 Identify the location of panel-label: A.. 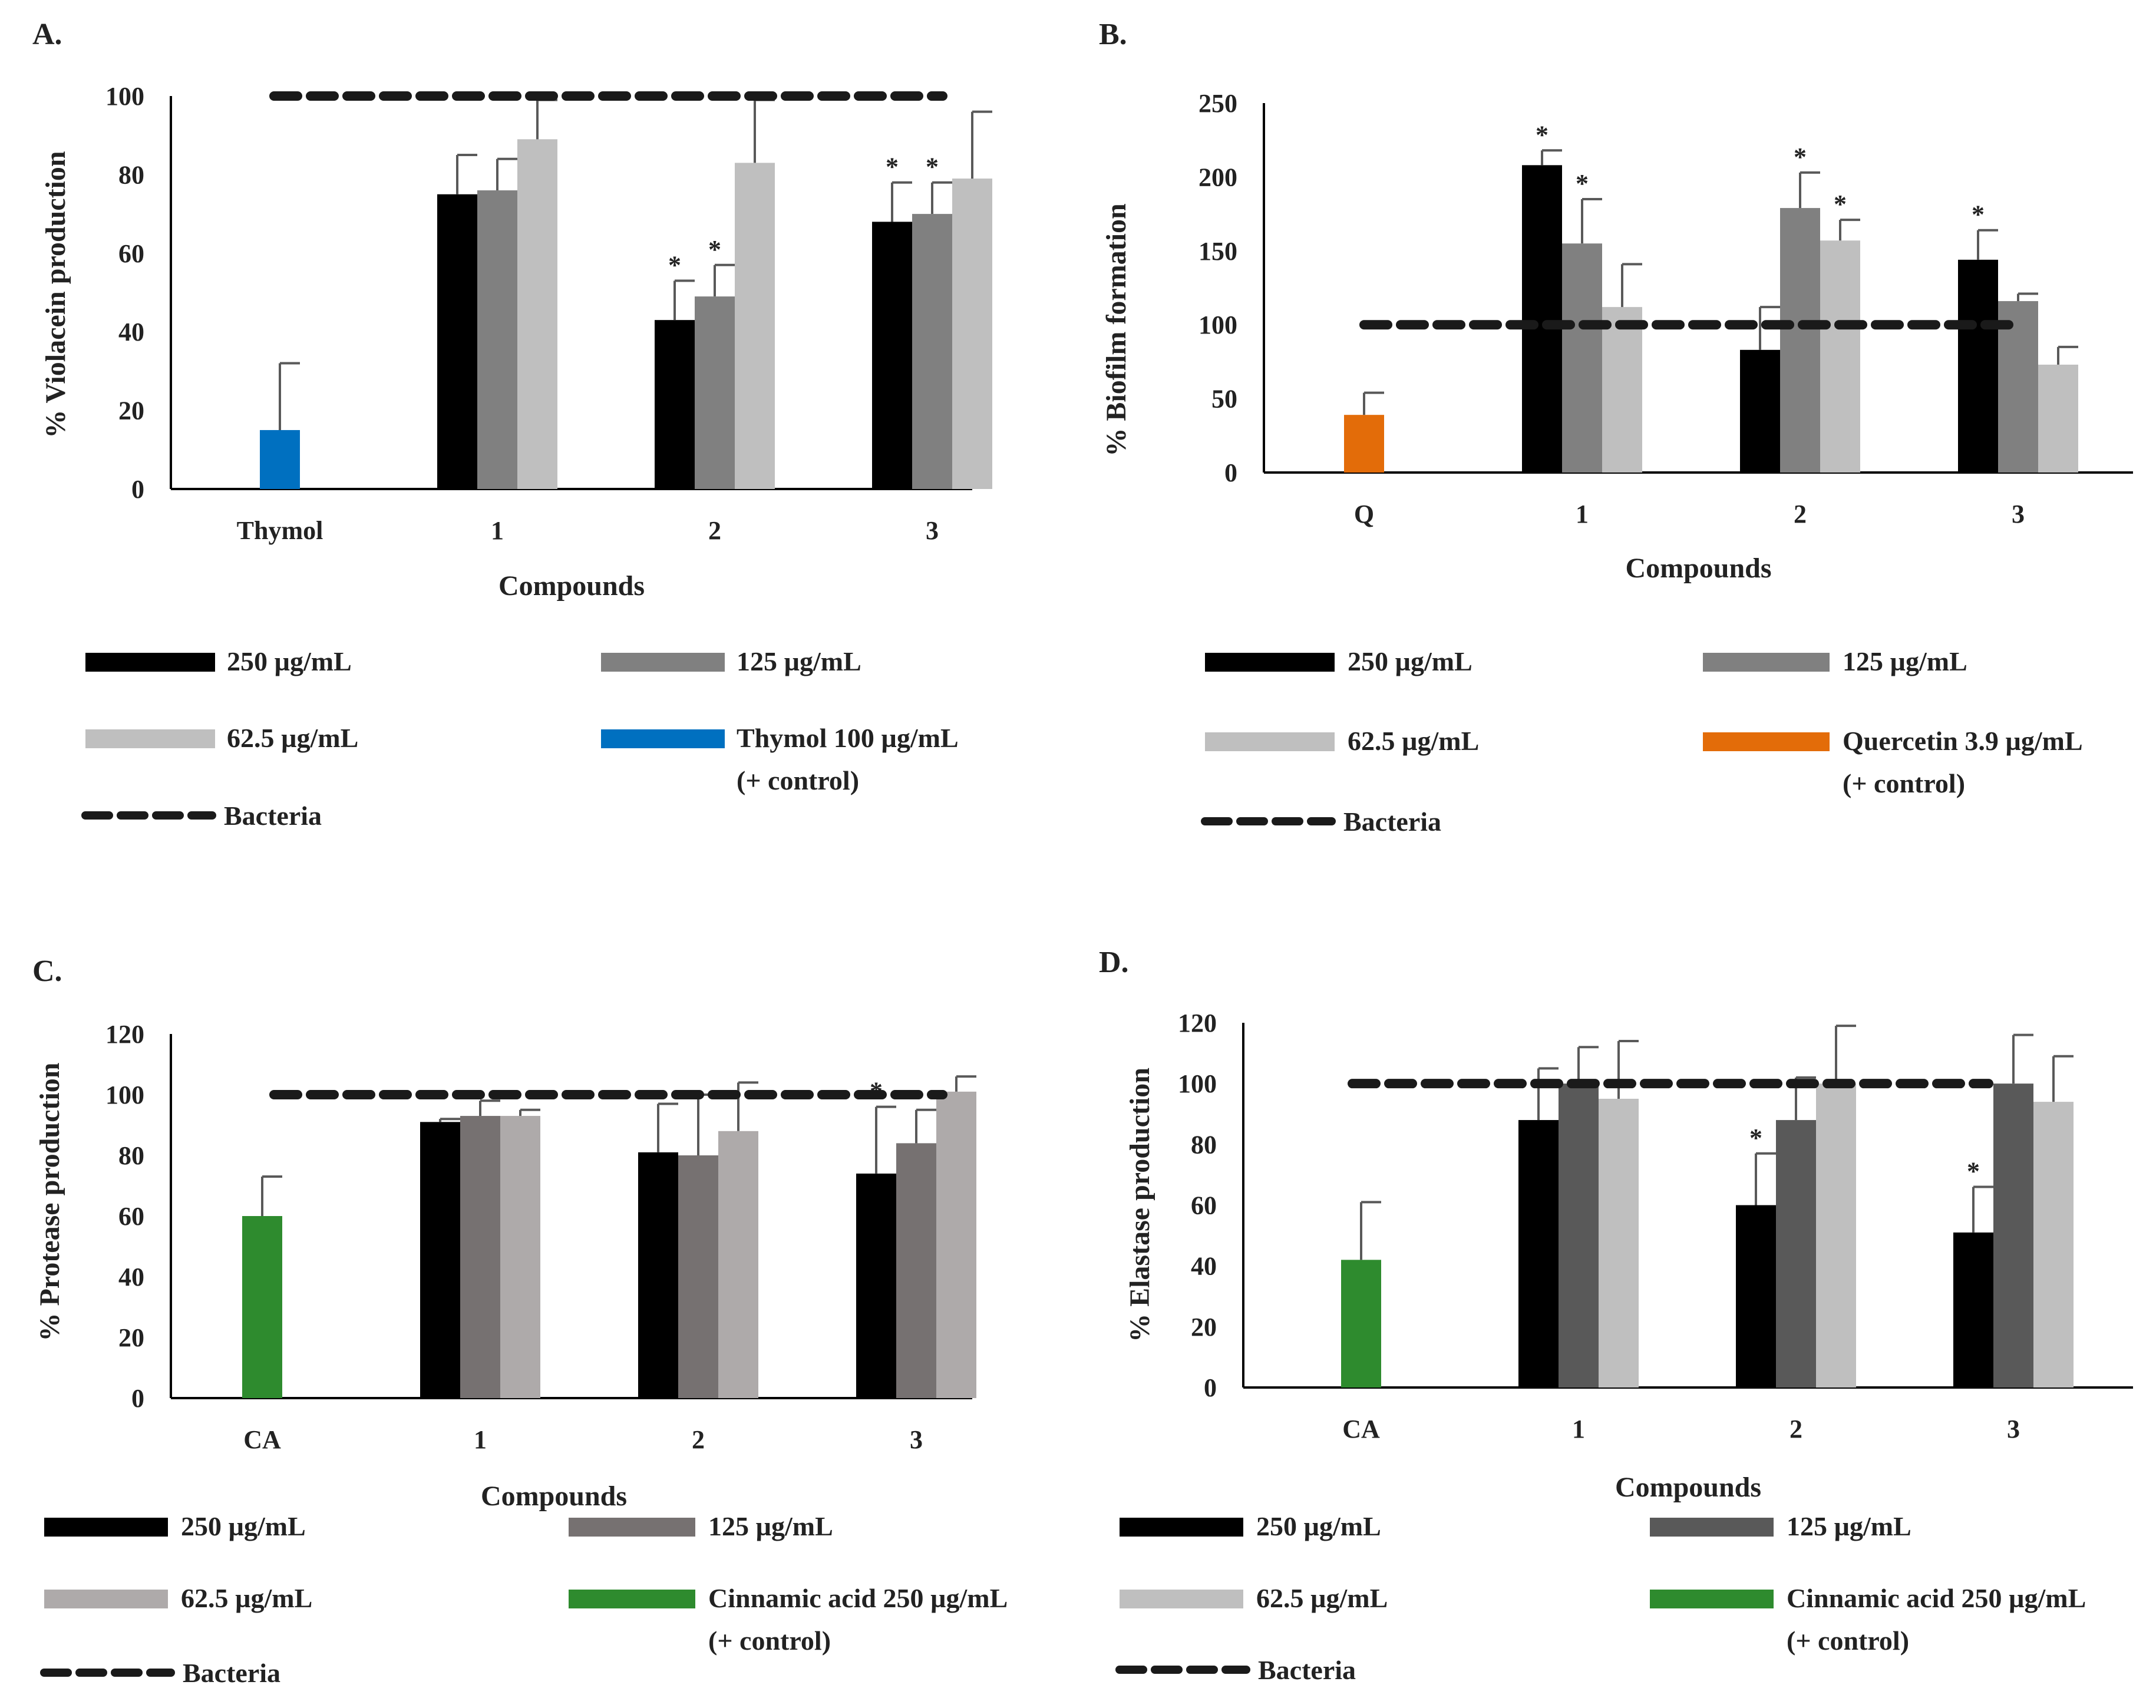
(47, 34).